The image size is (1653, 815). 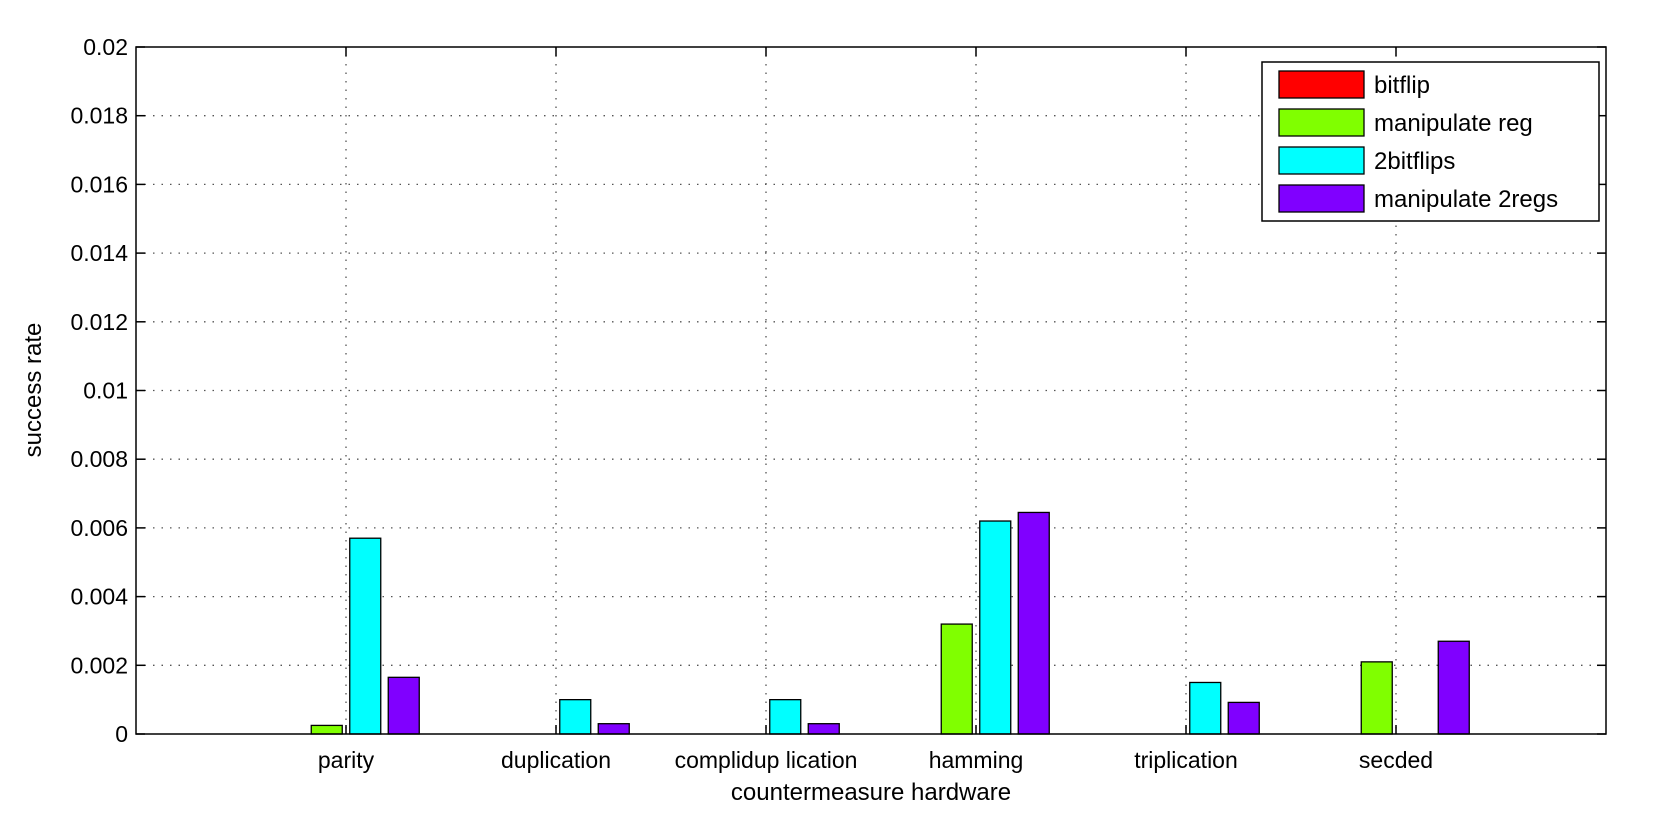 What do you see at coordinates (99, 459) in the screenshot?
I see `y-tick-label: 0.008` at bounding box center [99, 459].